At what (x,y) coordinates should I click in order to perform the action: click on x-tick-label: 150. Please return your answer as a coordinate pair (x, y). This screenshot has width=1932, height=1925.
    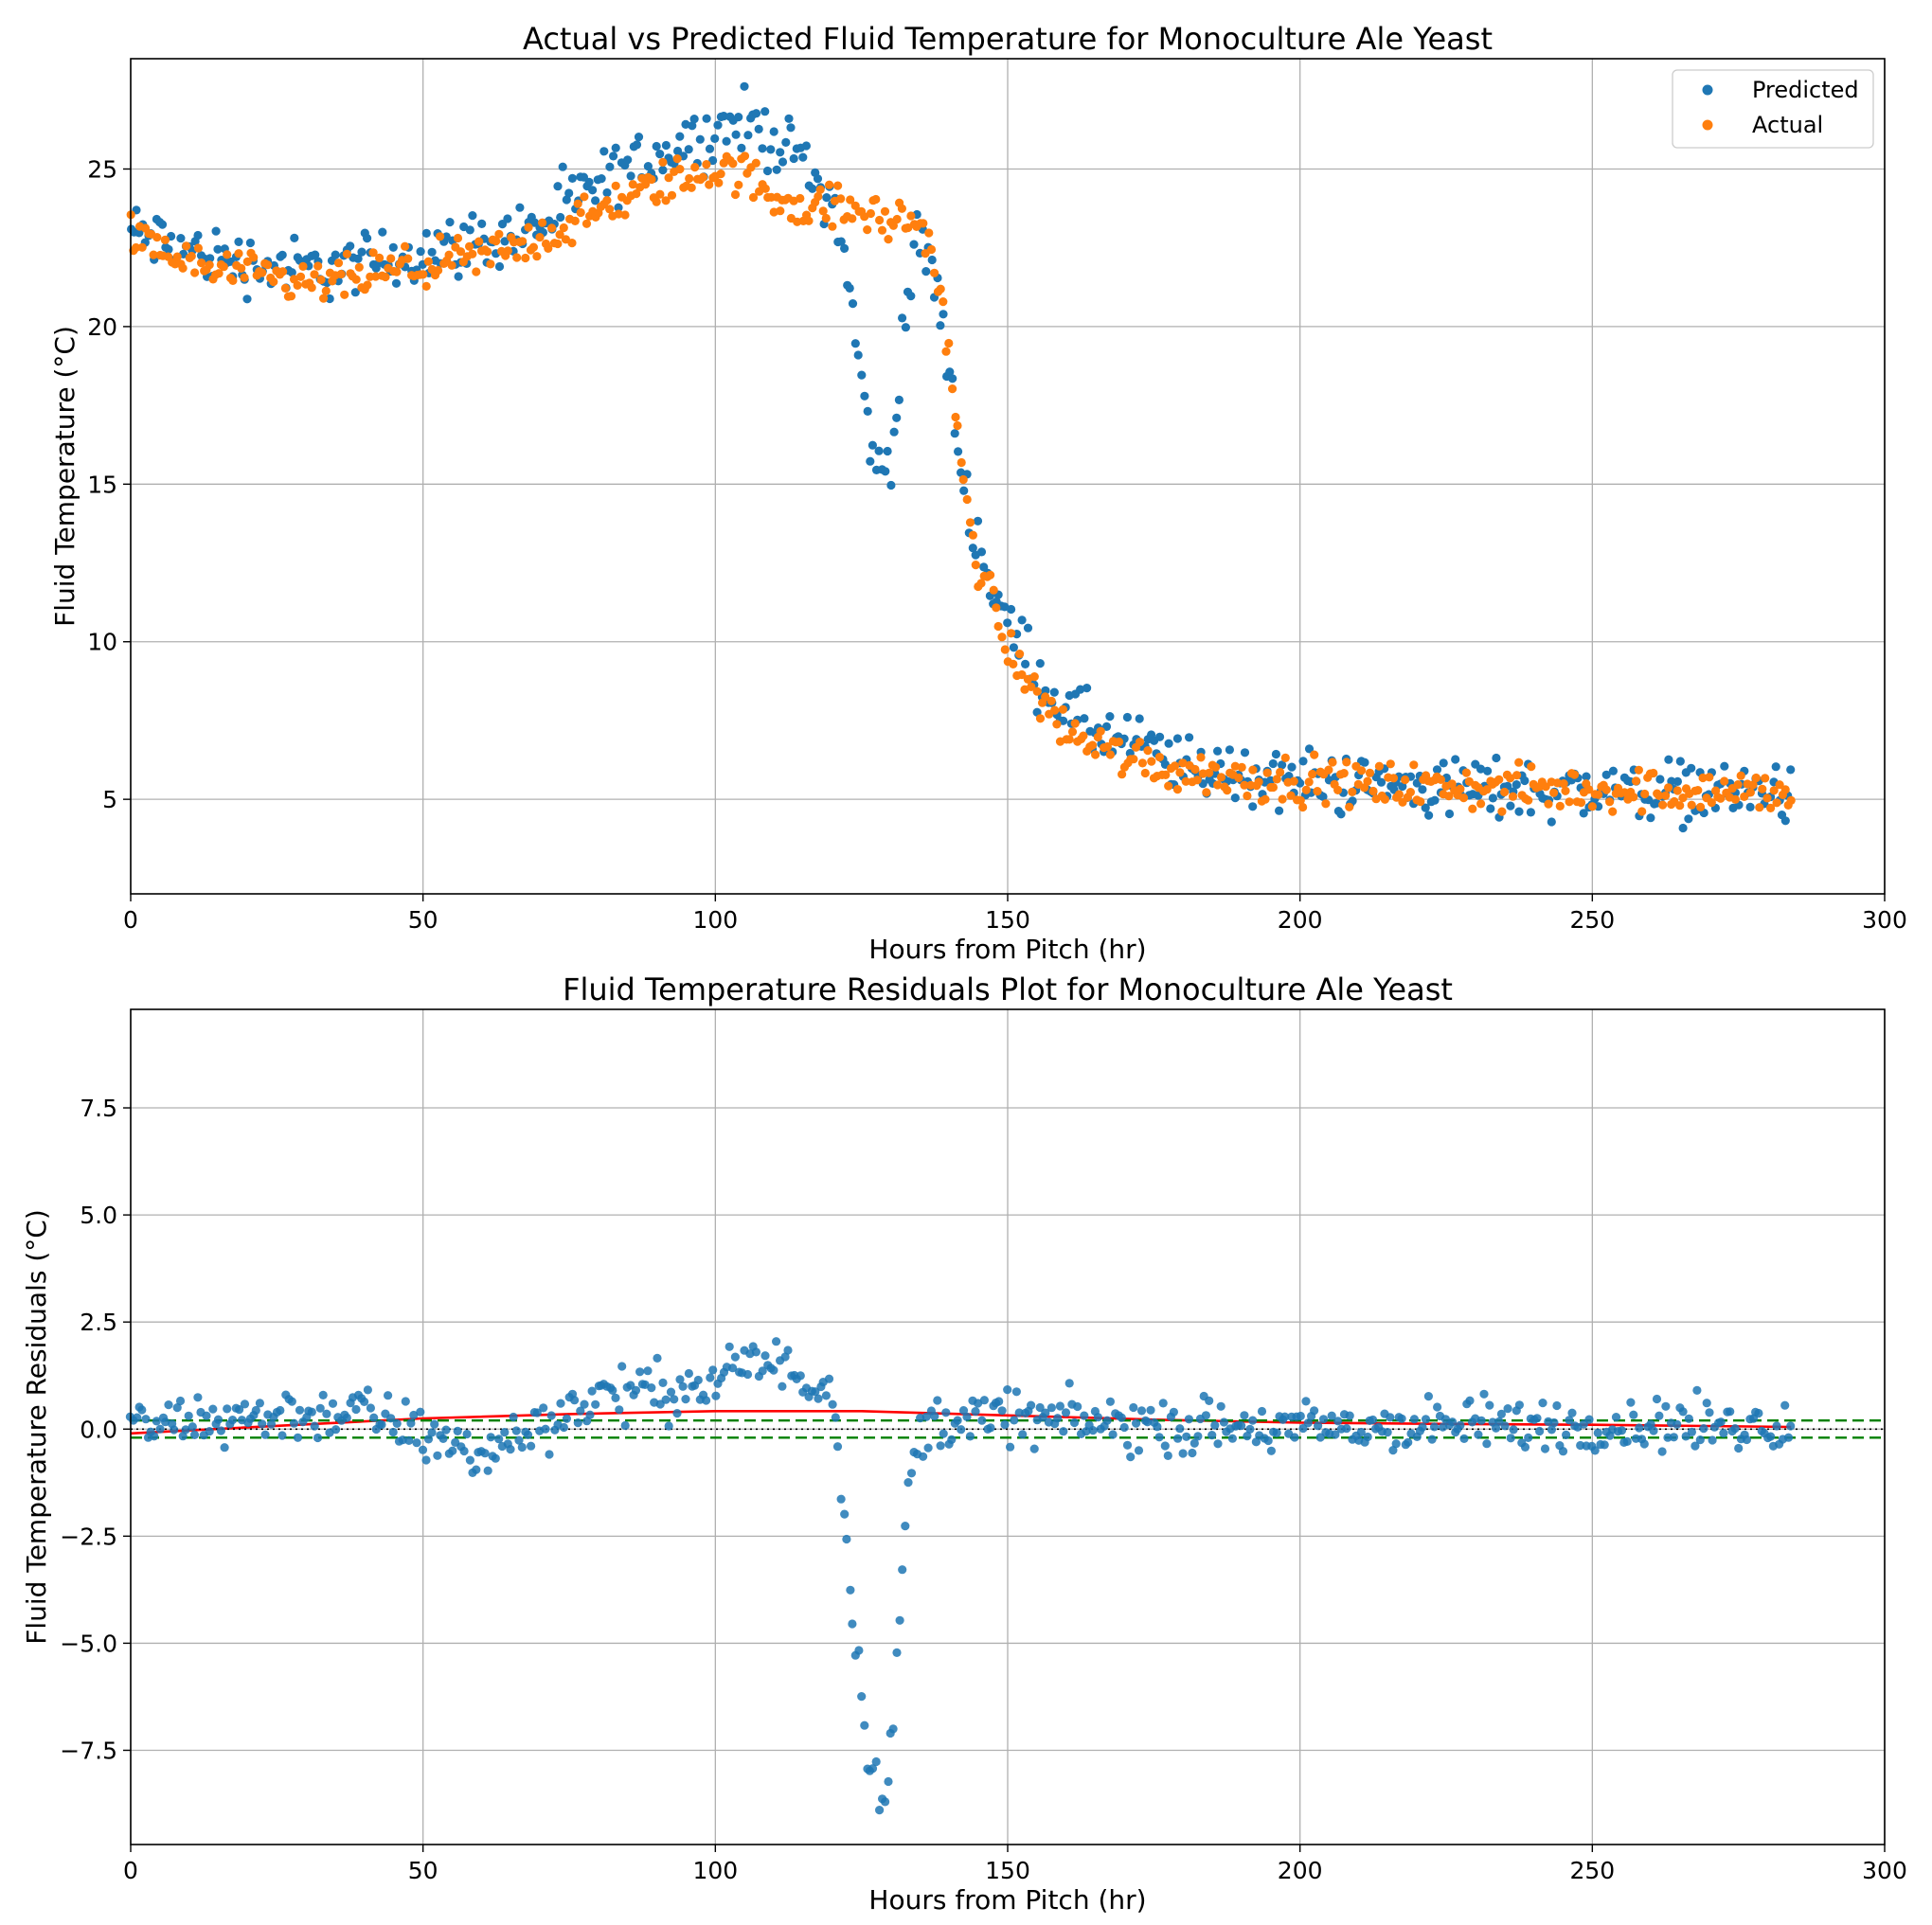
    Looking at the image, I should click on (1007, 920).